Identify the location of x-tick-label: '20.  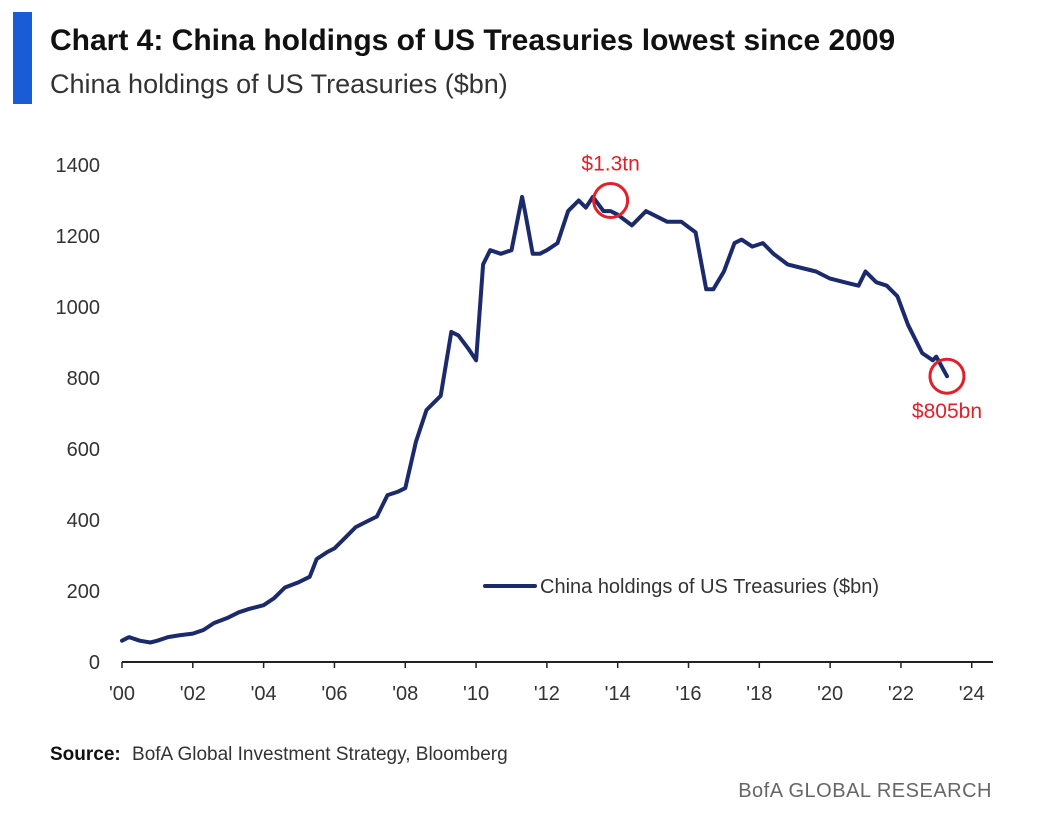
(830, 694).